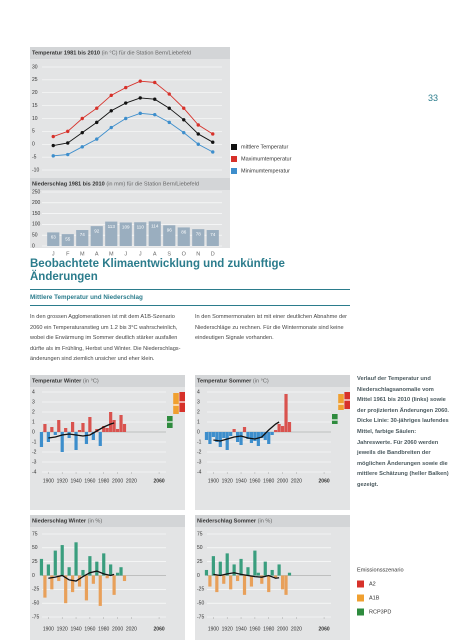 Image resolution: width=453 pixels, height=640 pixels. What do you see at coordinates (268, 629) in the screenshot?
I see `x-tick-label: 1980` at bounding box center [268, 629].